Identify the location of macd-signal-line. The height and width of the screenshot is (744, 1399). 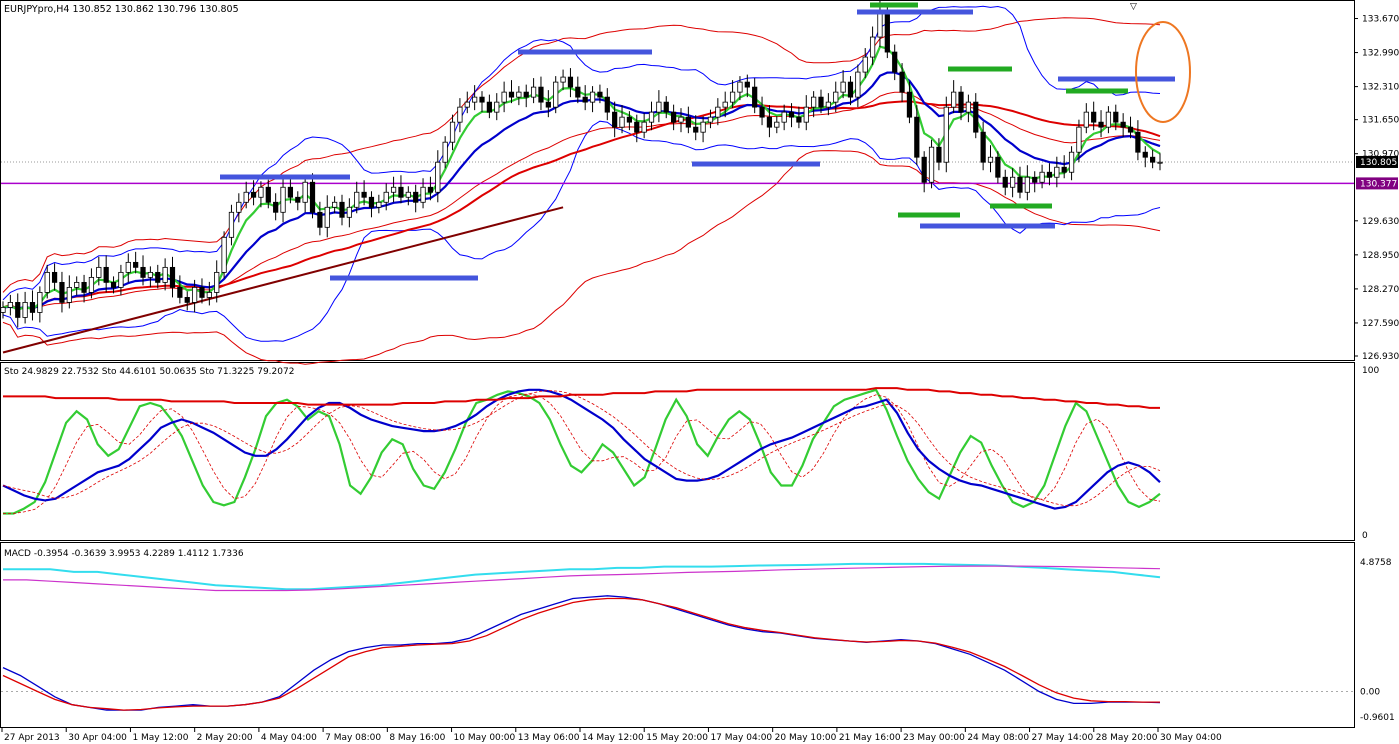
(581, 654).